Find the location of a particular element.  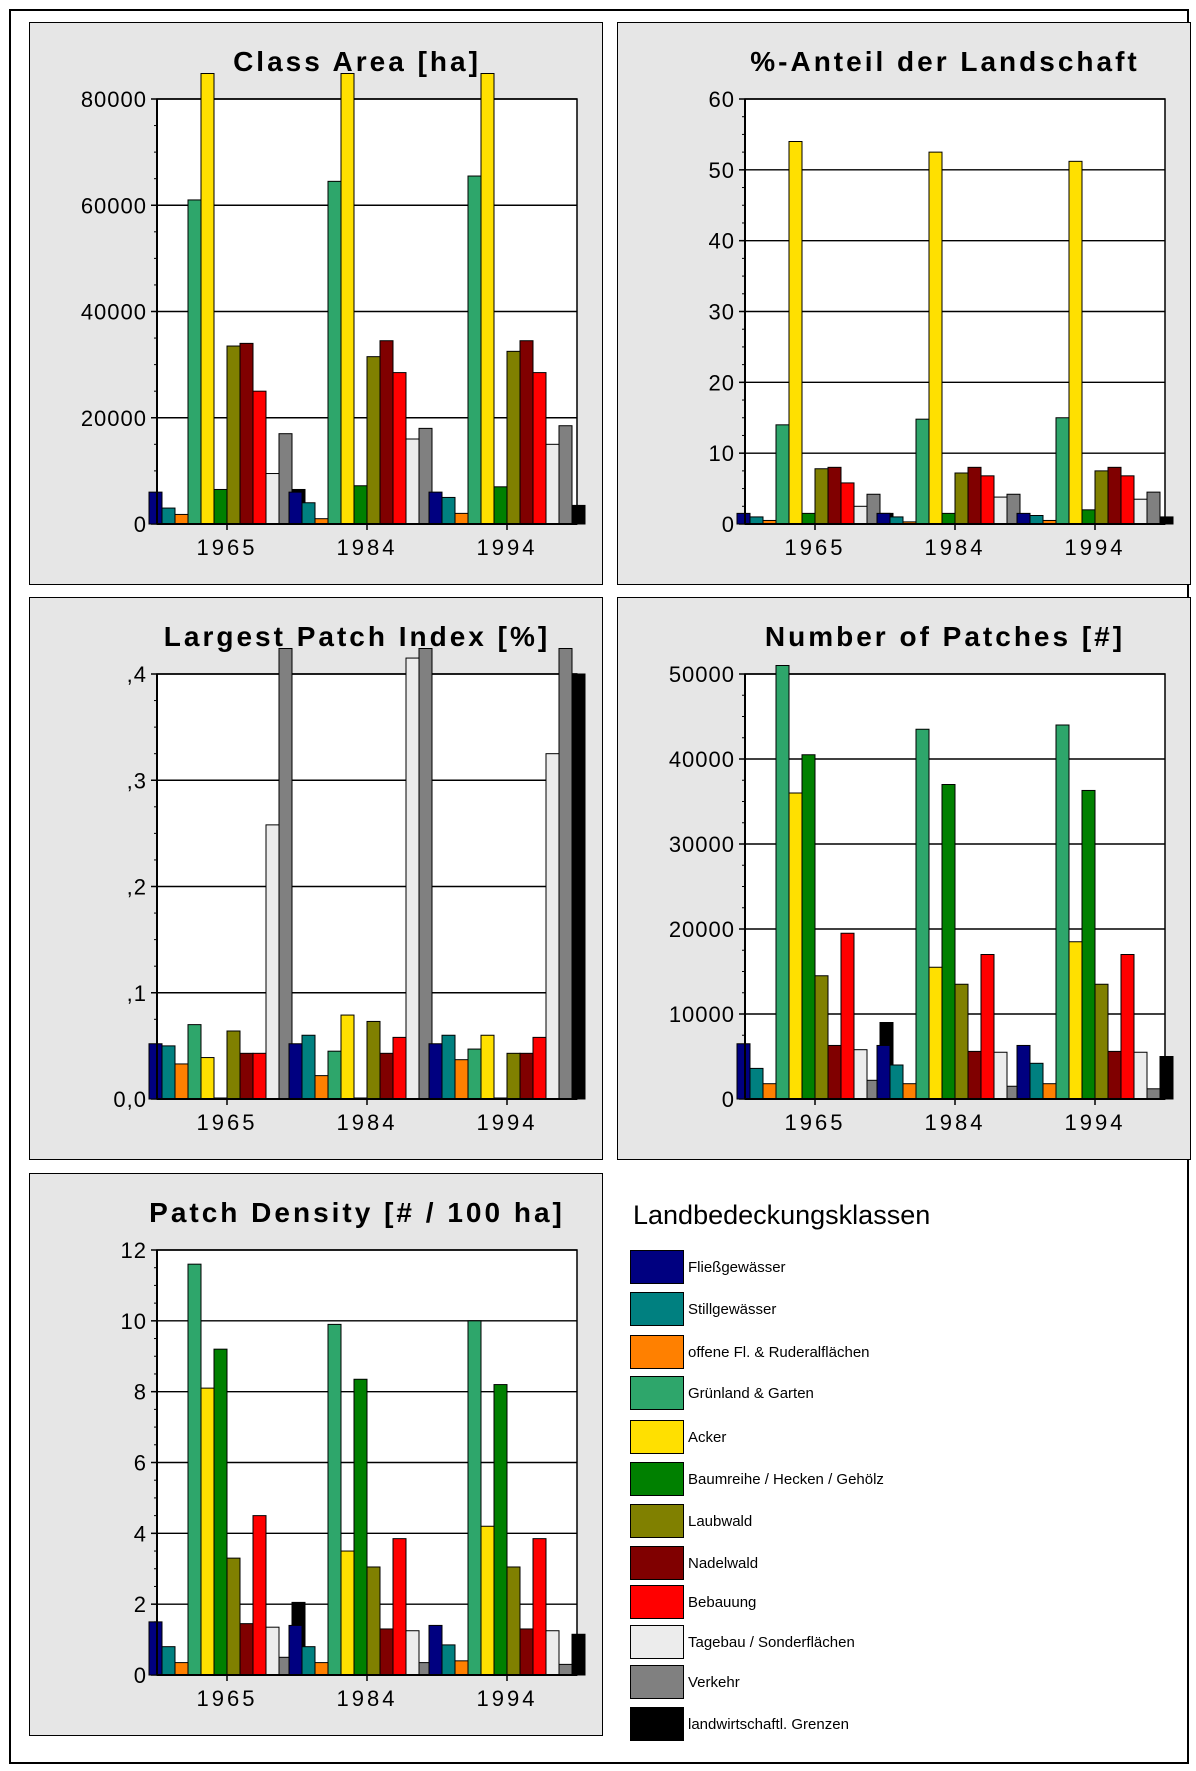

y-tick-label: 30000 is located at coordinates (702, 844).